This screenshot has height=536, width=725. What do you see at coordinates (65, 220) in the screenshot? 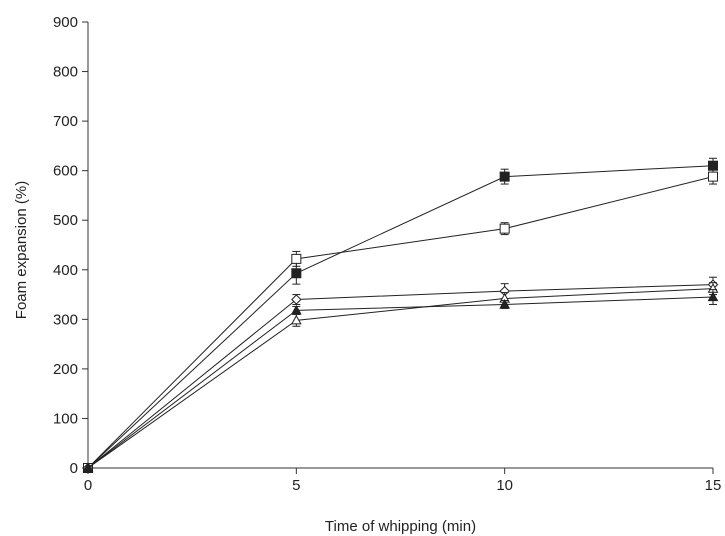
I see `y-tick-label: 500` at bounding box center [65, 220].